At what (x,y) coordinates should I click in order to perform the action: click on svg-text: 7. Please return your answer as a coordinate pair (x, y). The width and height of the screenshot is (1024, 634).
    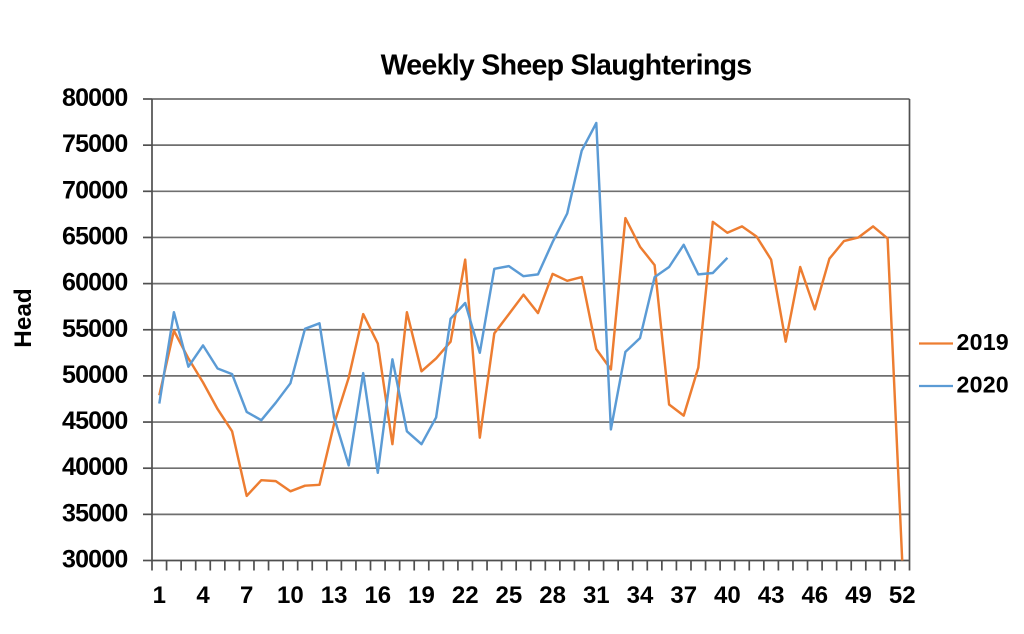
    Looking at the image, I should click on (246, 595).